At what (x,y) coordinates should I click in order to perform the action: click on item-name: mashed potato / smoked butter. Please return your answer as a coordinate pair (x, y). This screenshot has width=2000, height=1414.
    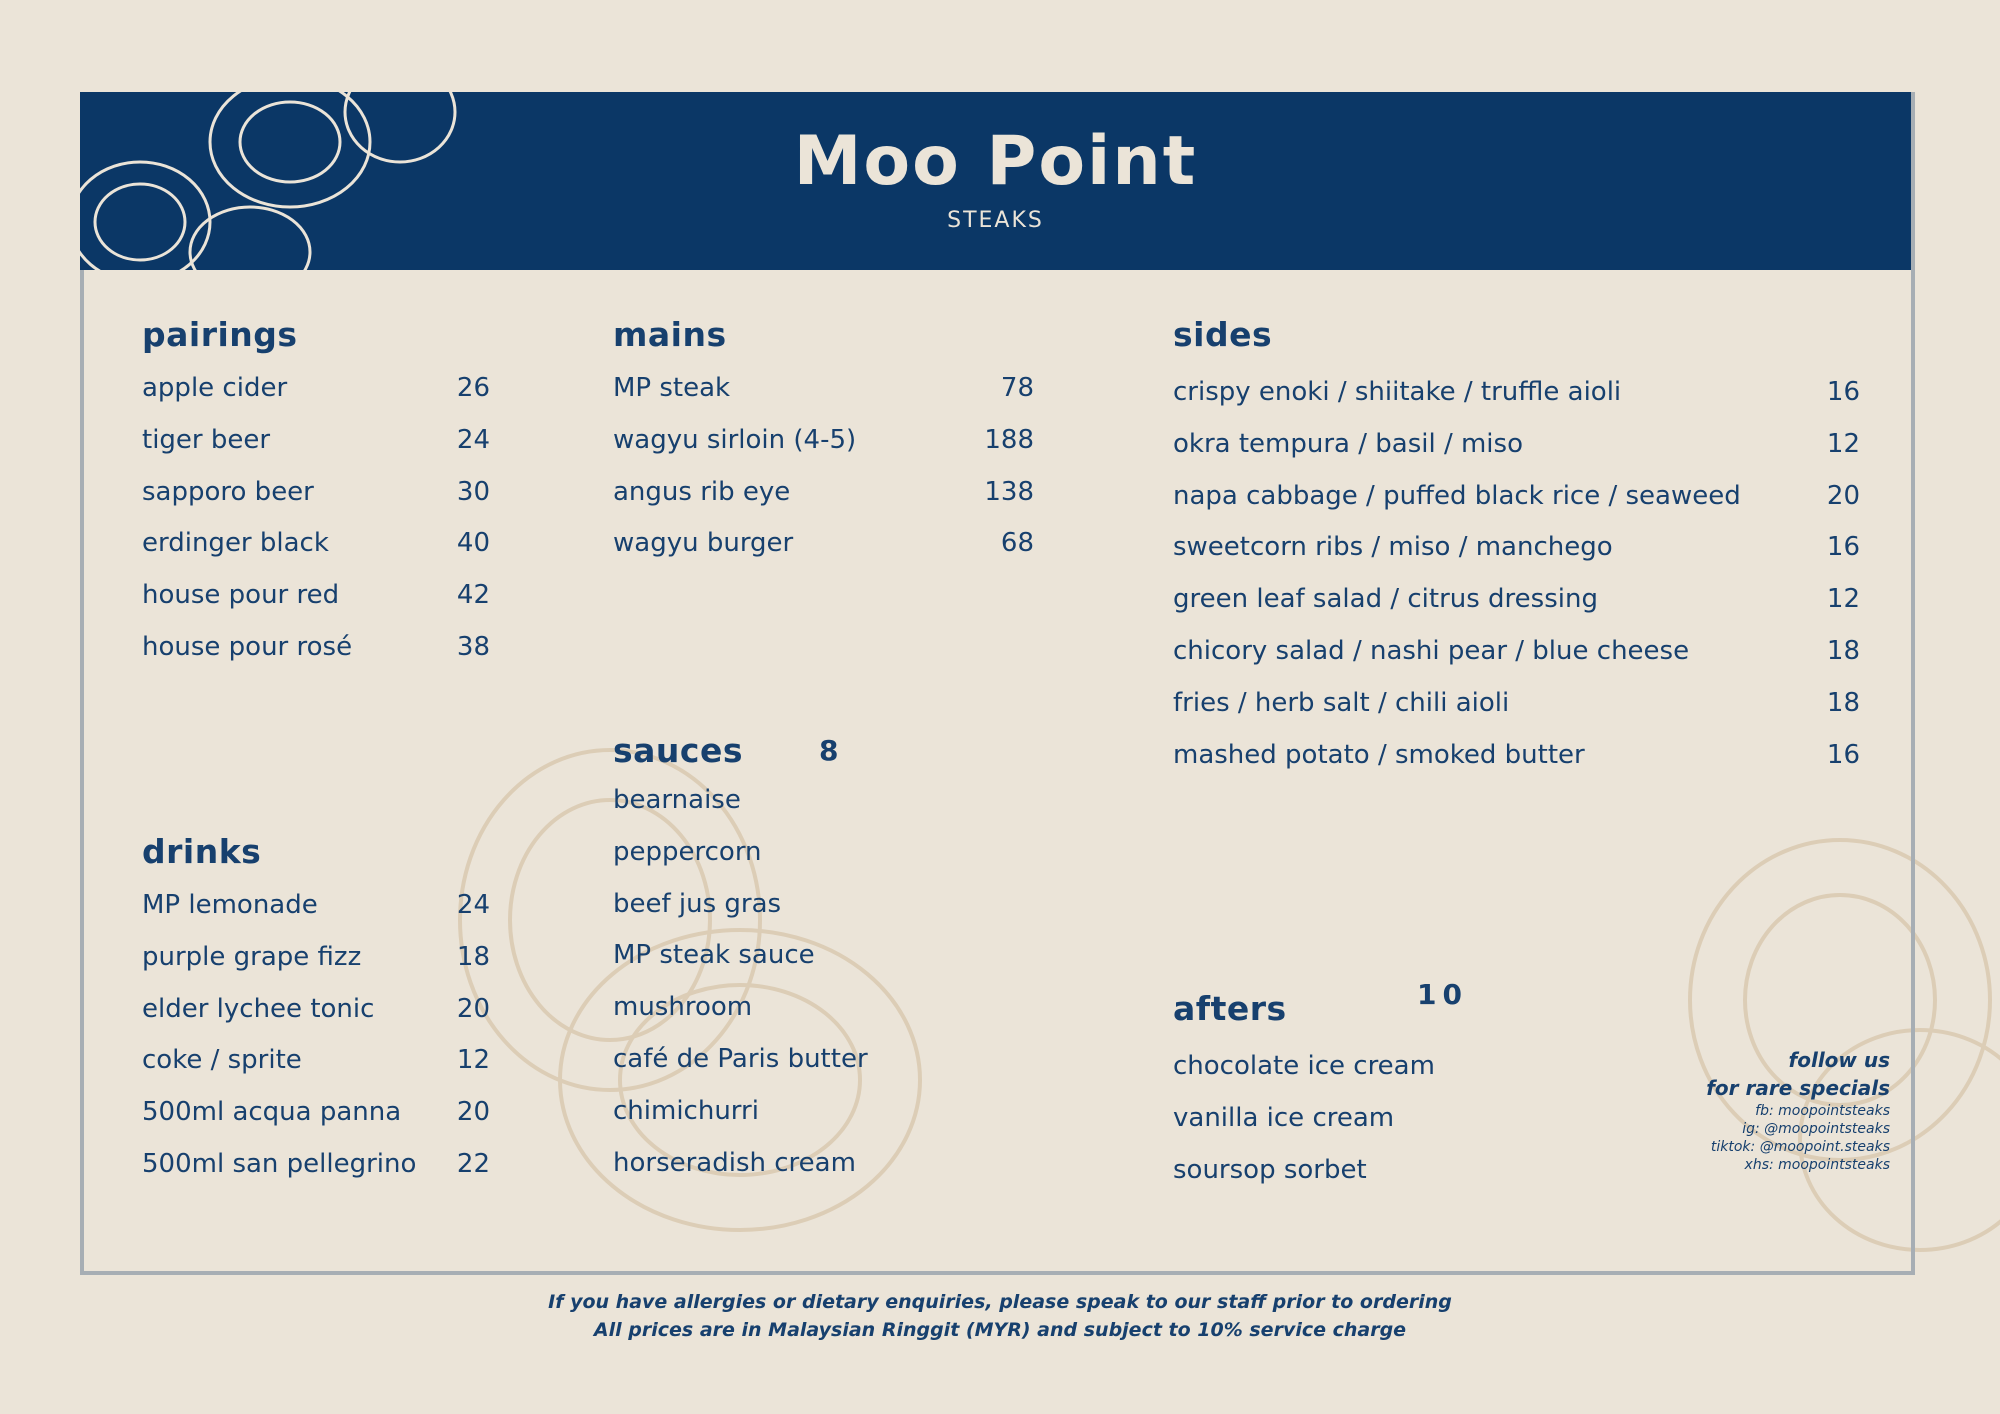
    Looking at the image, I should click on (1379, 754).